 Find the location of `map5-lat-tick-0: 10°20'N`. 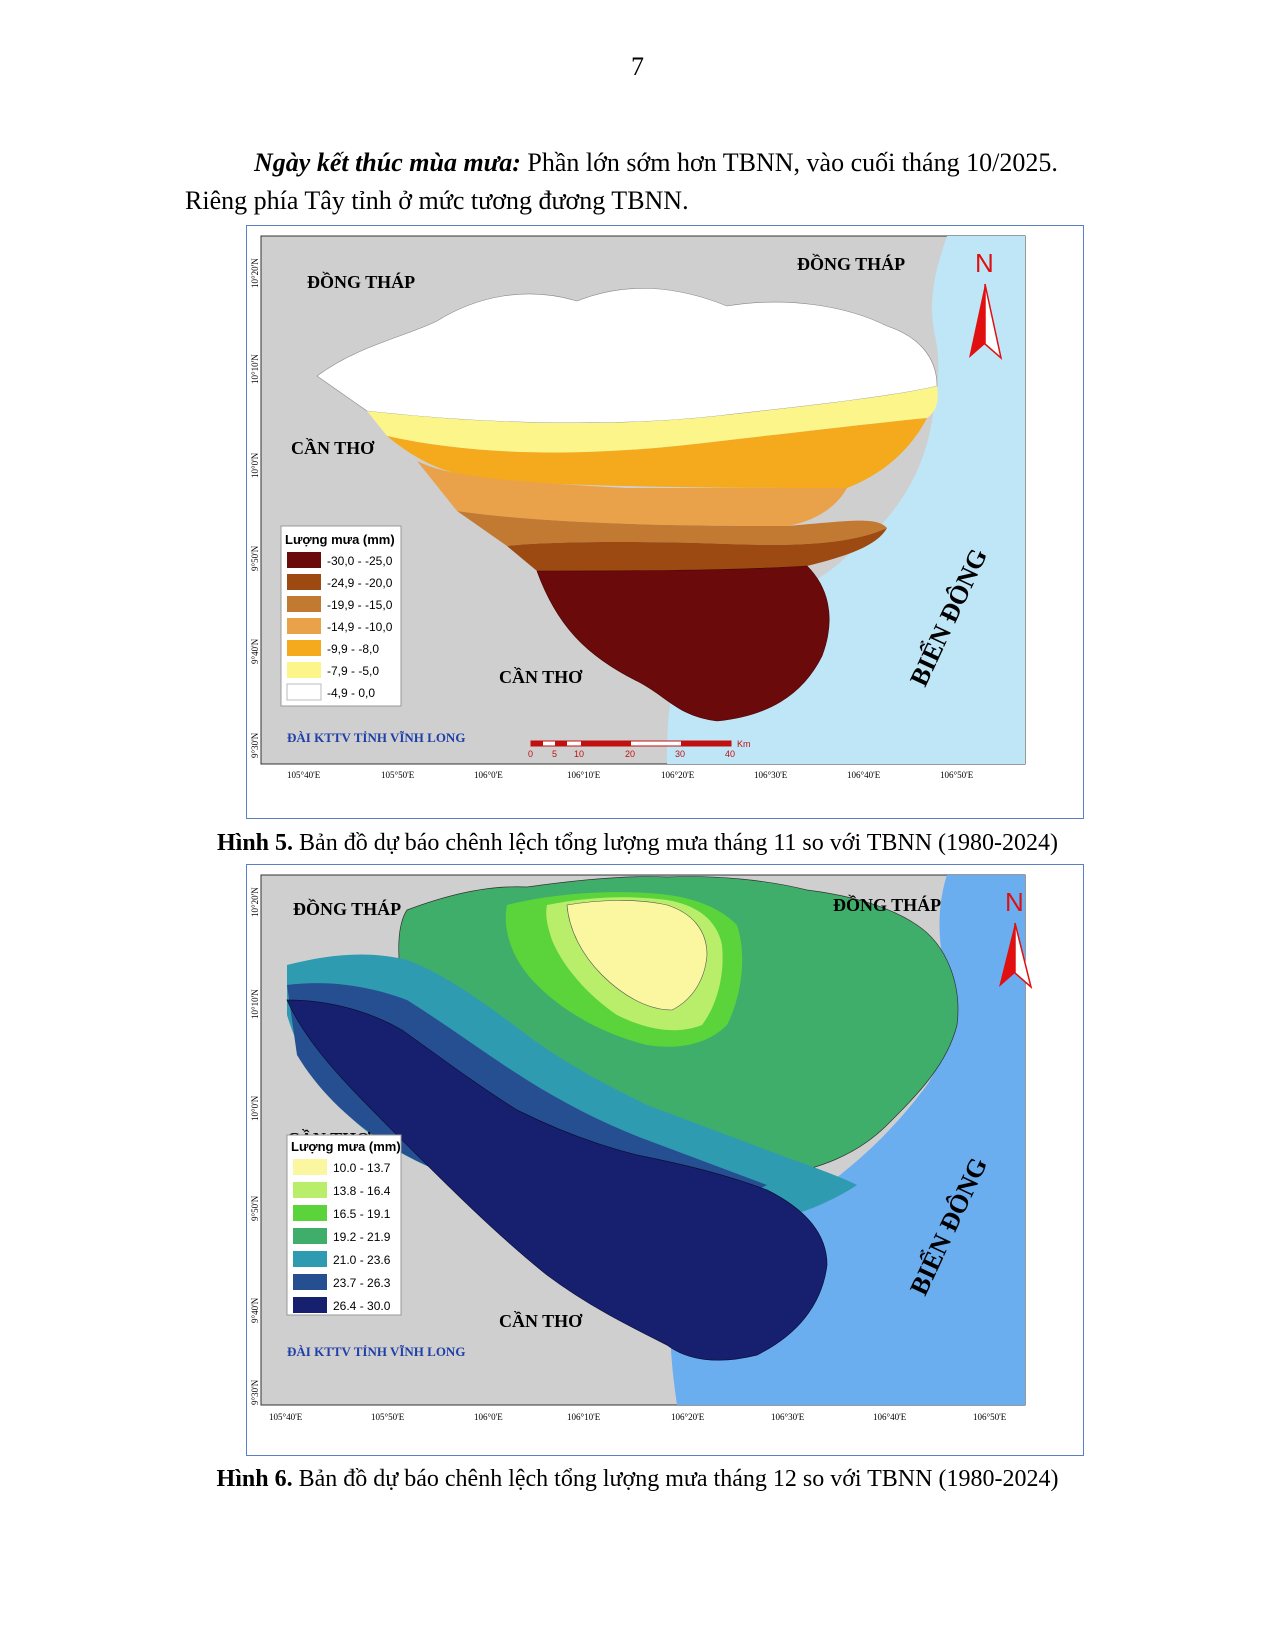

map5-lat-tick-0: 10°20'N is located at coordinates (255, 273).